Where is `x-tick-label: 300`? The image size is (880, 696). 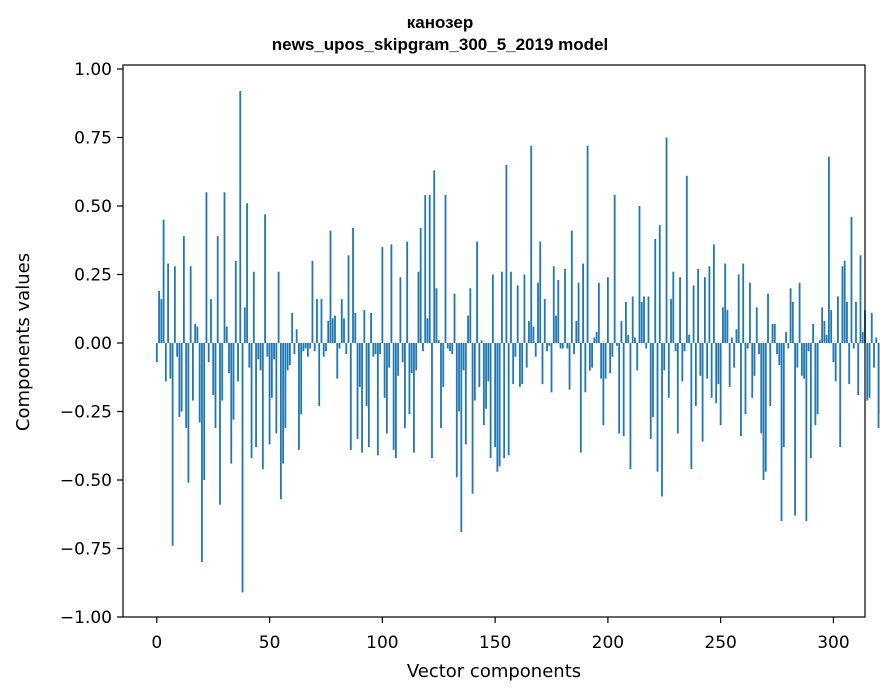
x-tick-label: 300 is located at coordinates (833, 643).